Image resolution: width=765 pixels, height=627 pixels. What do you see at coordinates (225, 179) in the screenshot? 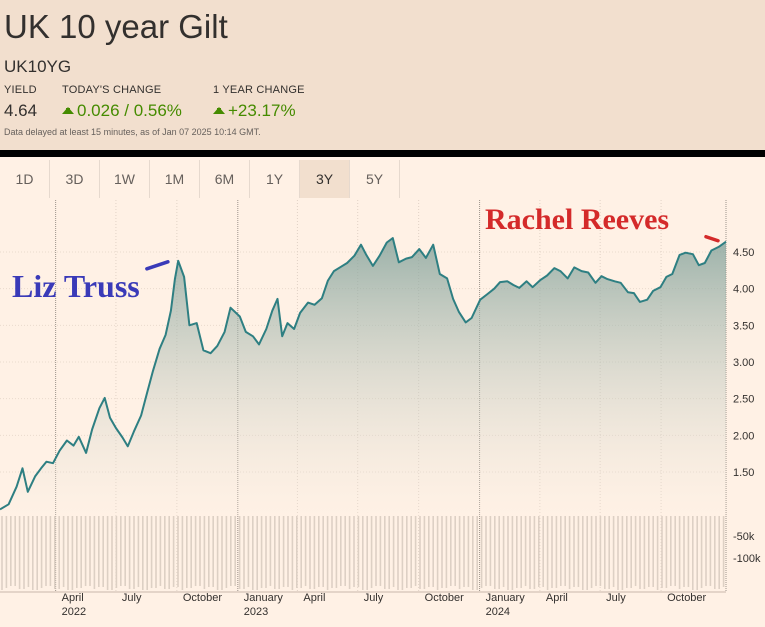
I see `tab-6m: 6M` at bounding box center [225, 179].